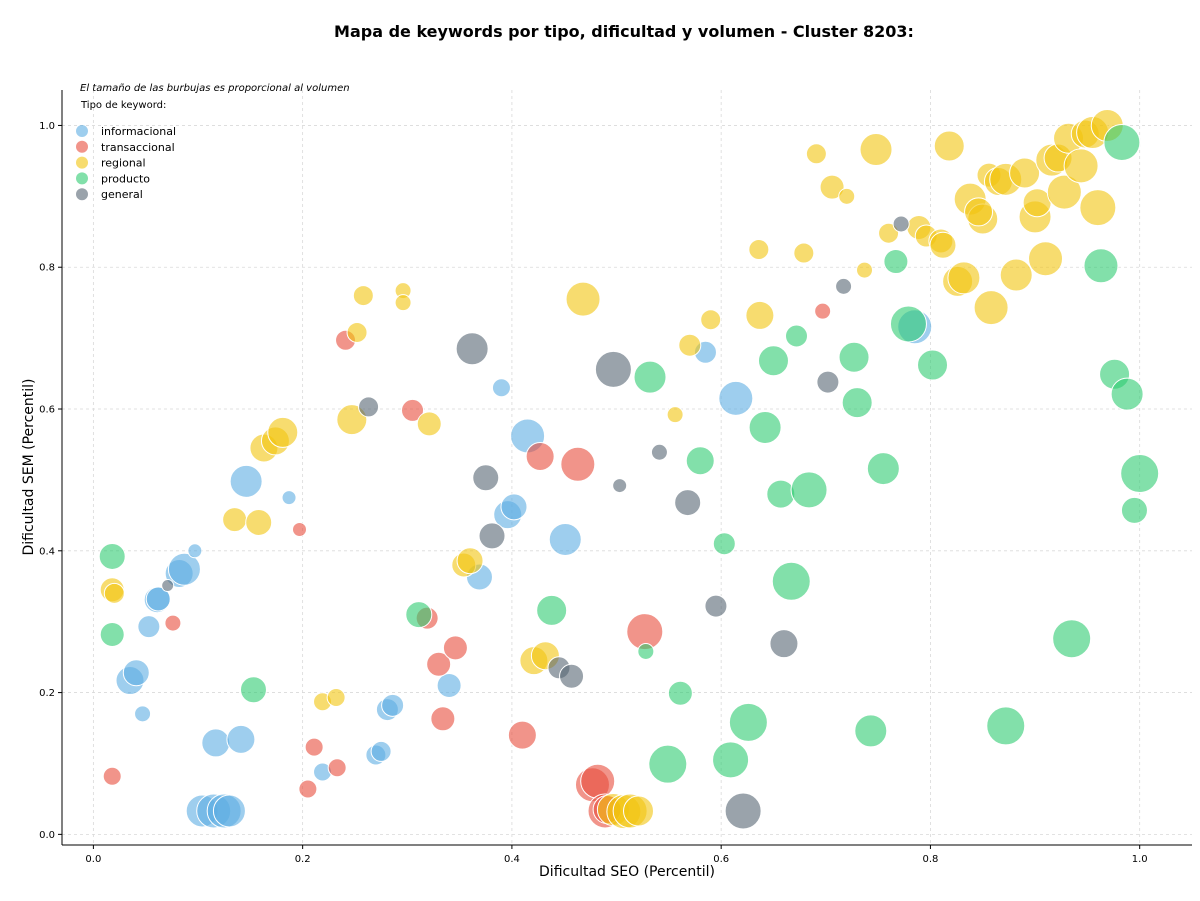 This screenshot has width=1200, height=901. Describe the element at coordinates (303, 859) in the screenshot. I see `x-tick-label: 0.2` at that location.